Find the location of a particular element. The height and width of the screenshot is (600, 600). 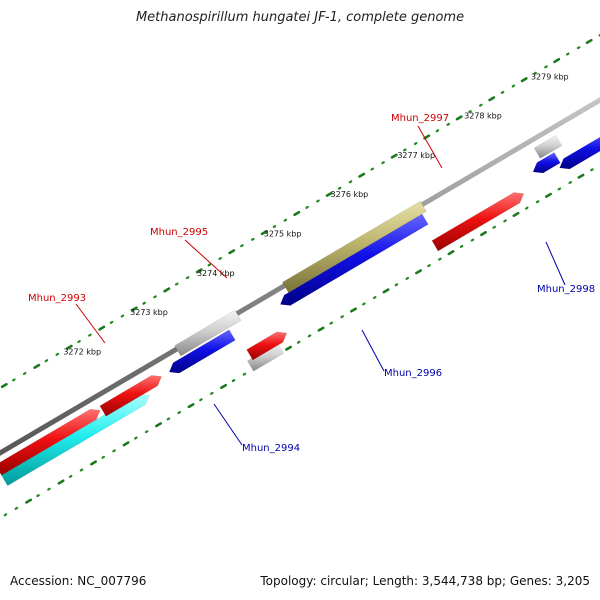

gene-label: Mhun_2994 is located at coordinates (271, 448).